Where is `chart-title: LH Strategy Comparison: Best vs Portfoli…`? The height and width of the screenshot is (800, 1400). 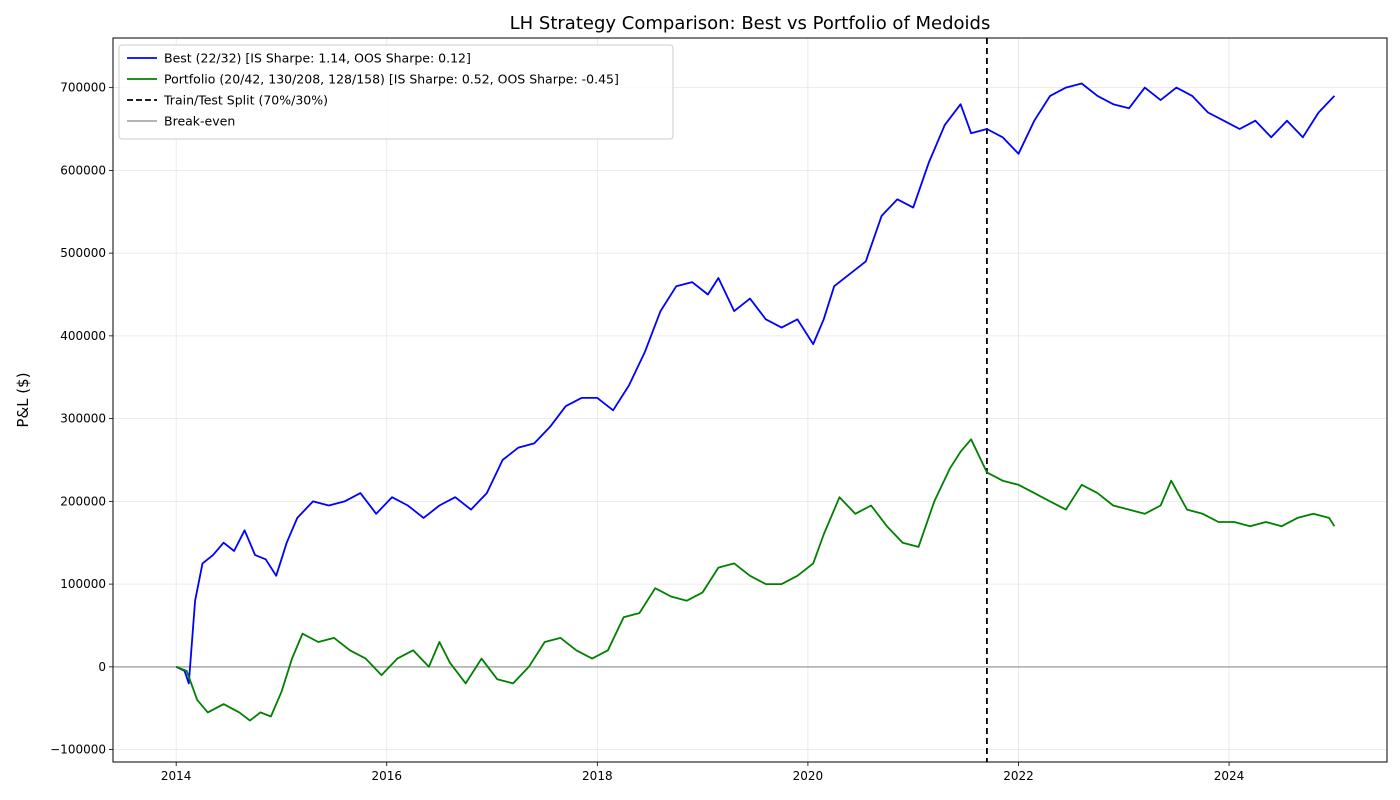 chart-title: LH Strategy Comparison: Best vs Portfoli… is located at coordinates (750, 23).